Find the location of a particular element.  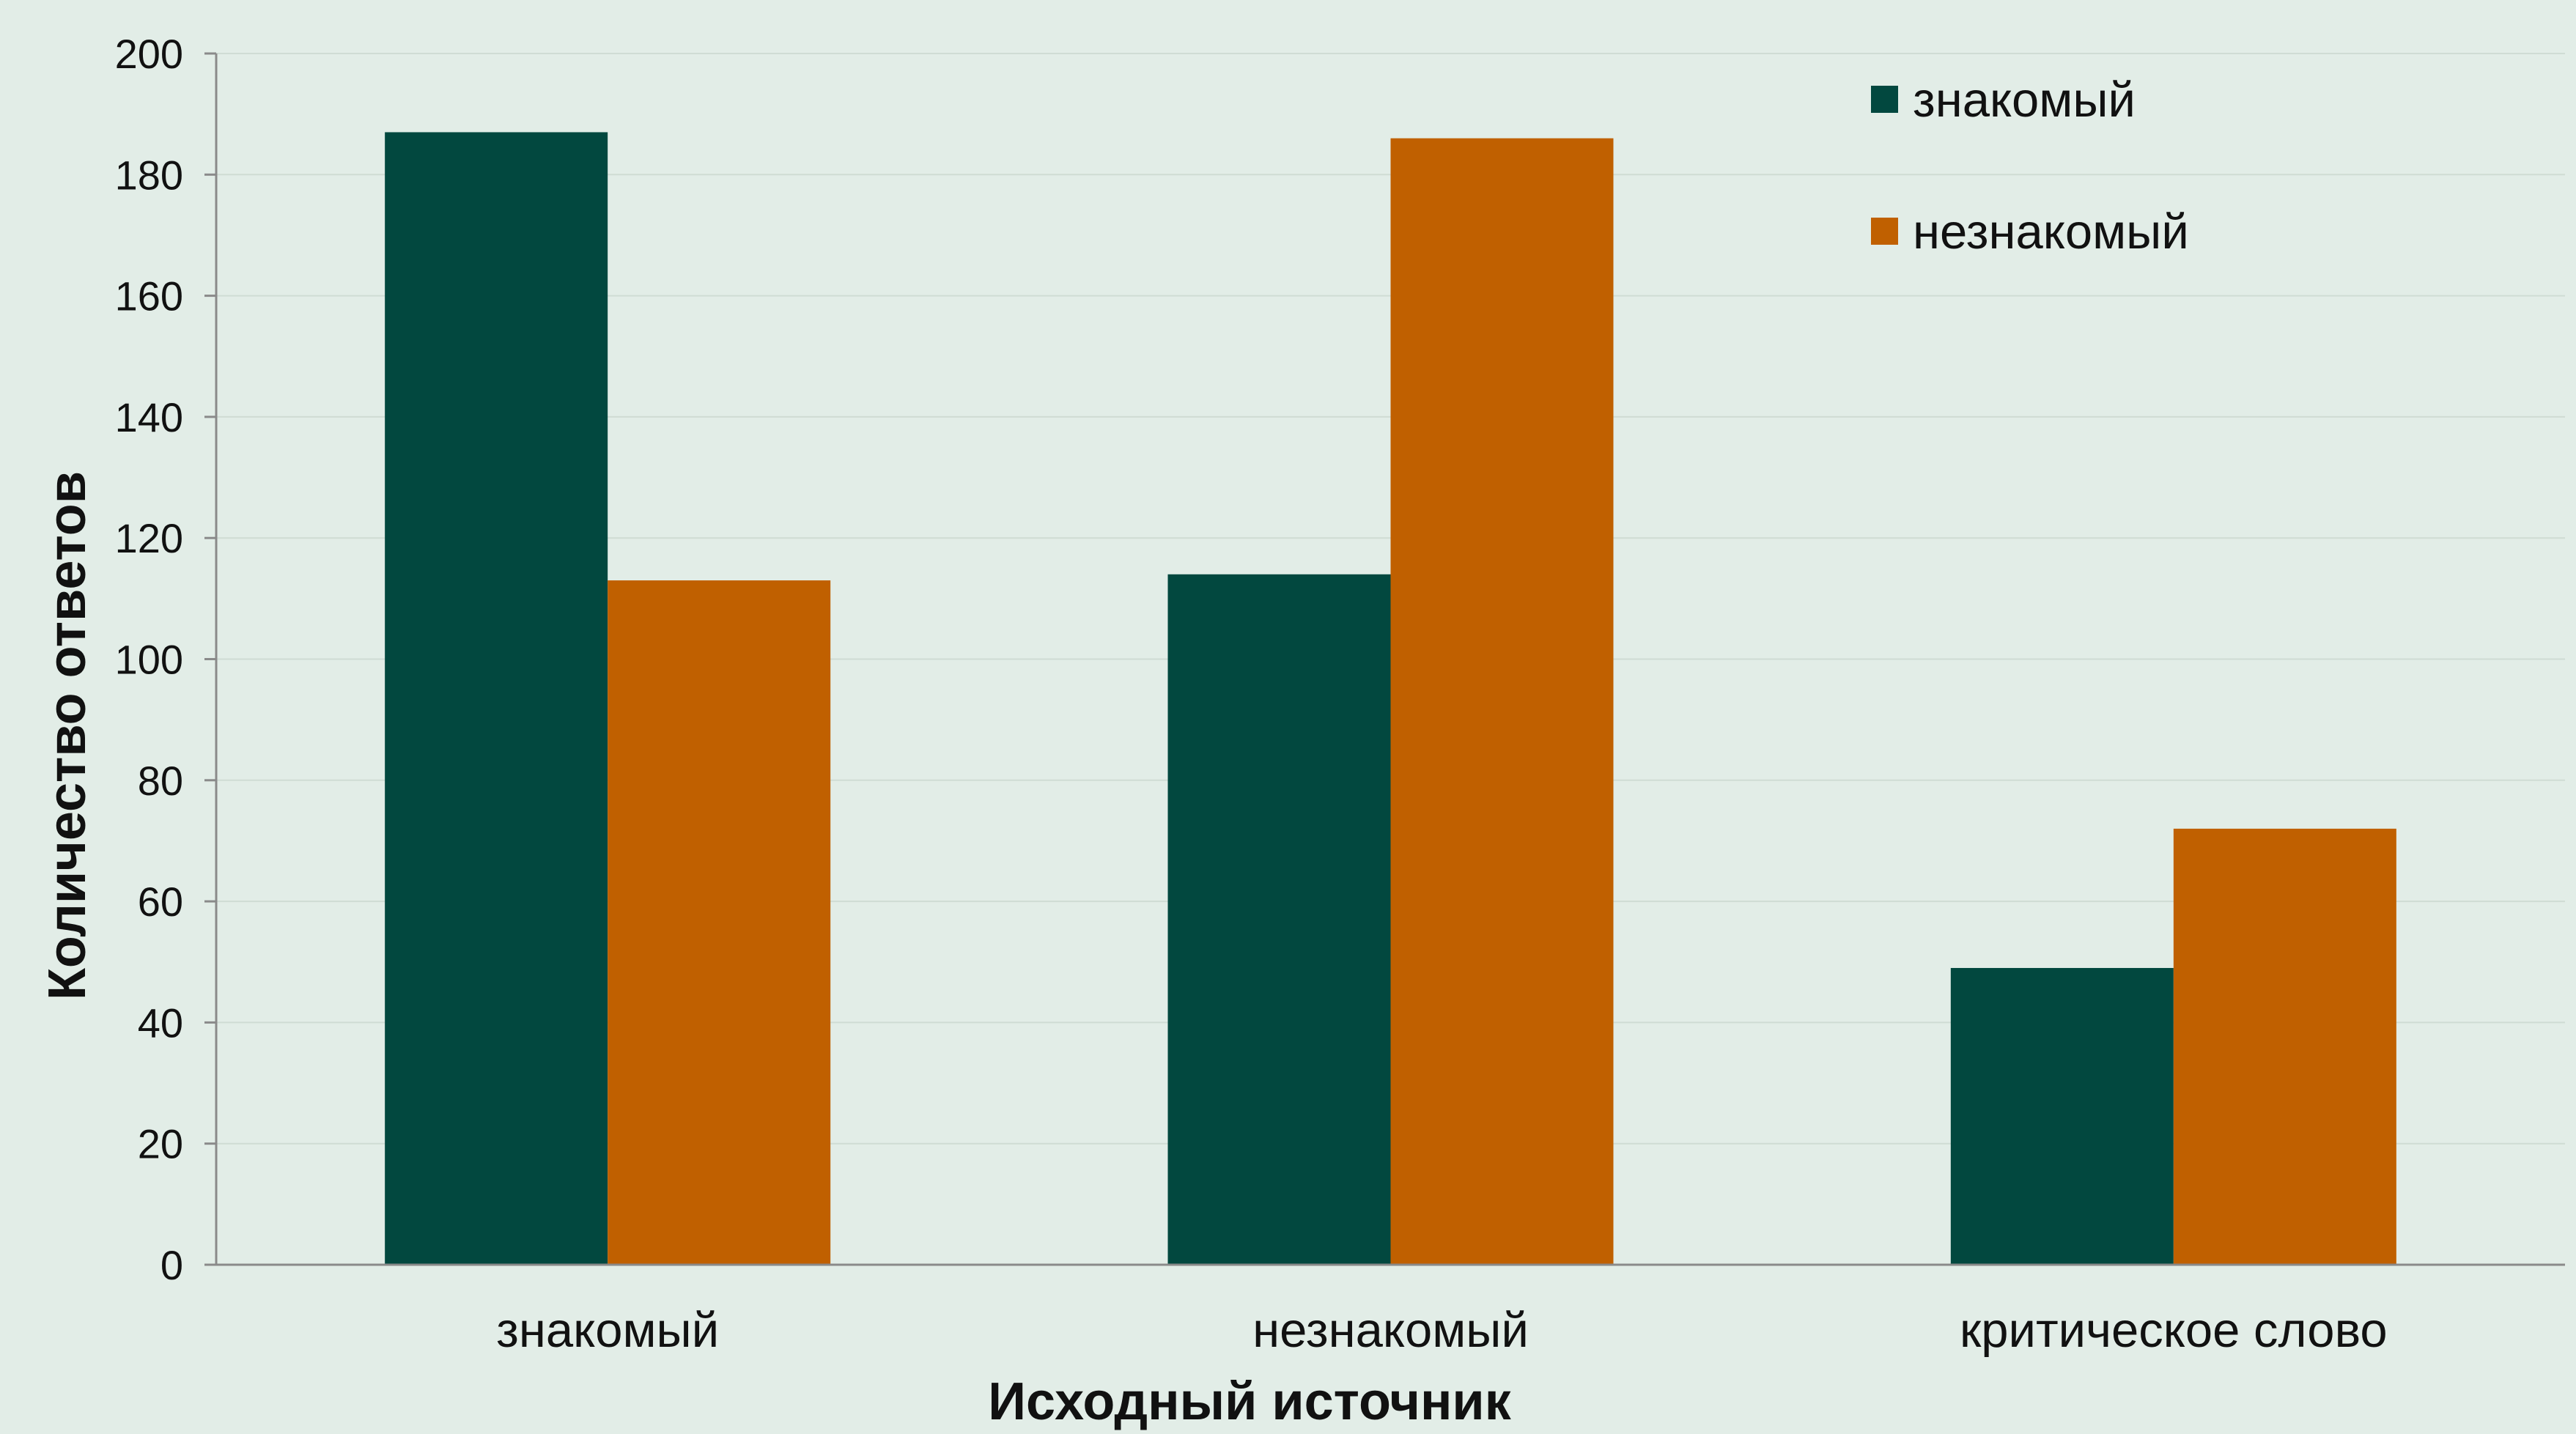

x-axis-title: Исходный источник is located at coordinates (1249, 1401).